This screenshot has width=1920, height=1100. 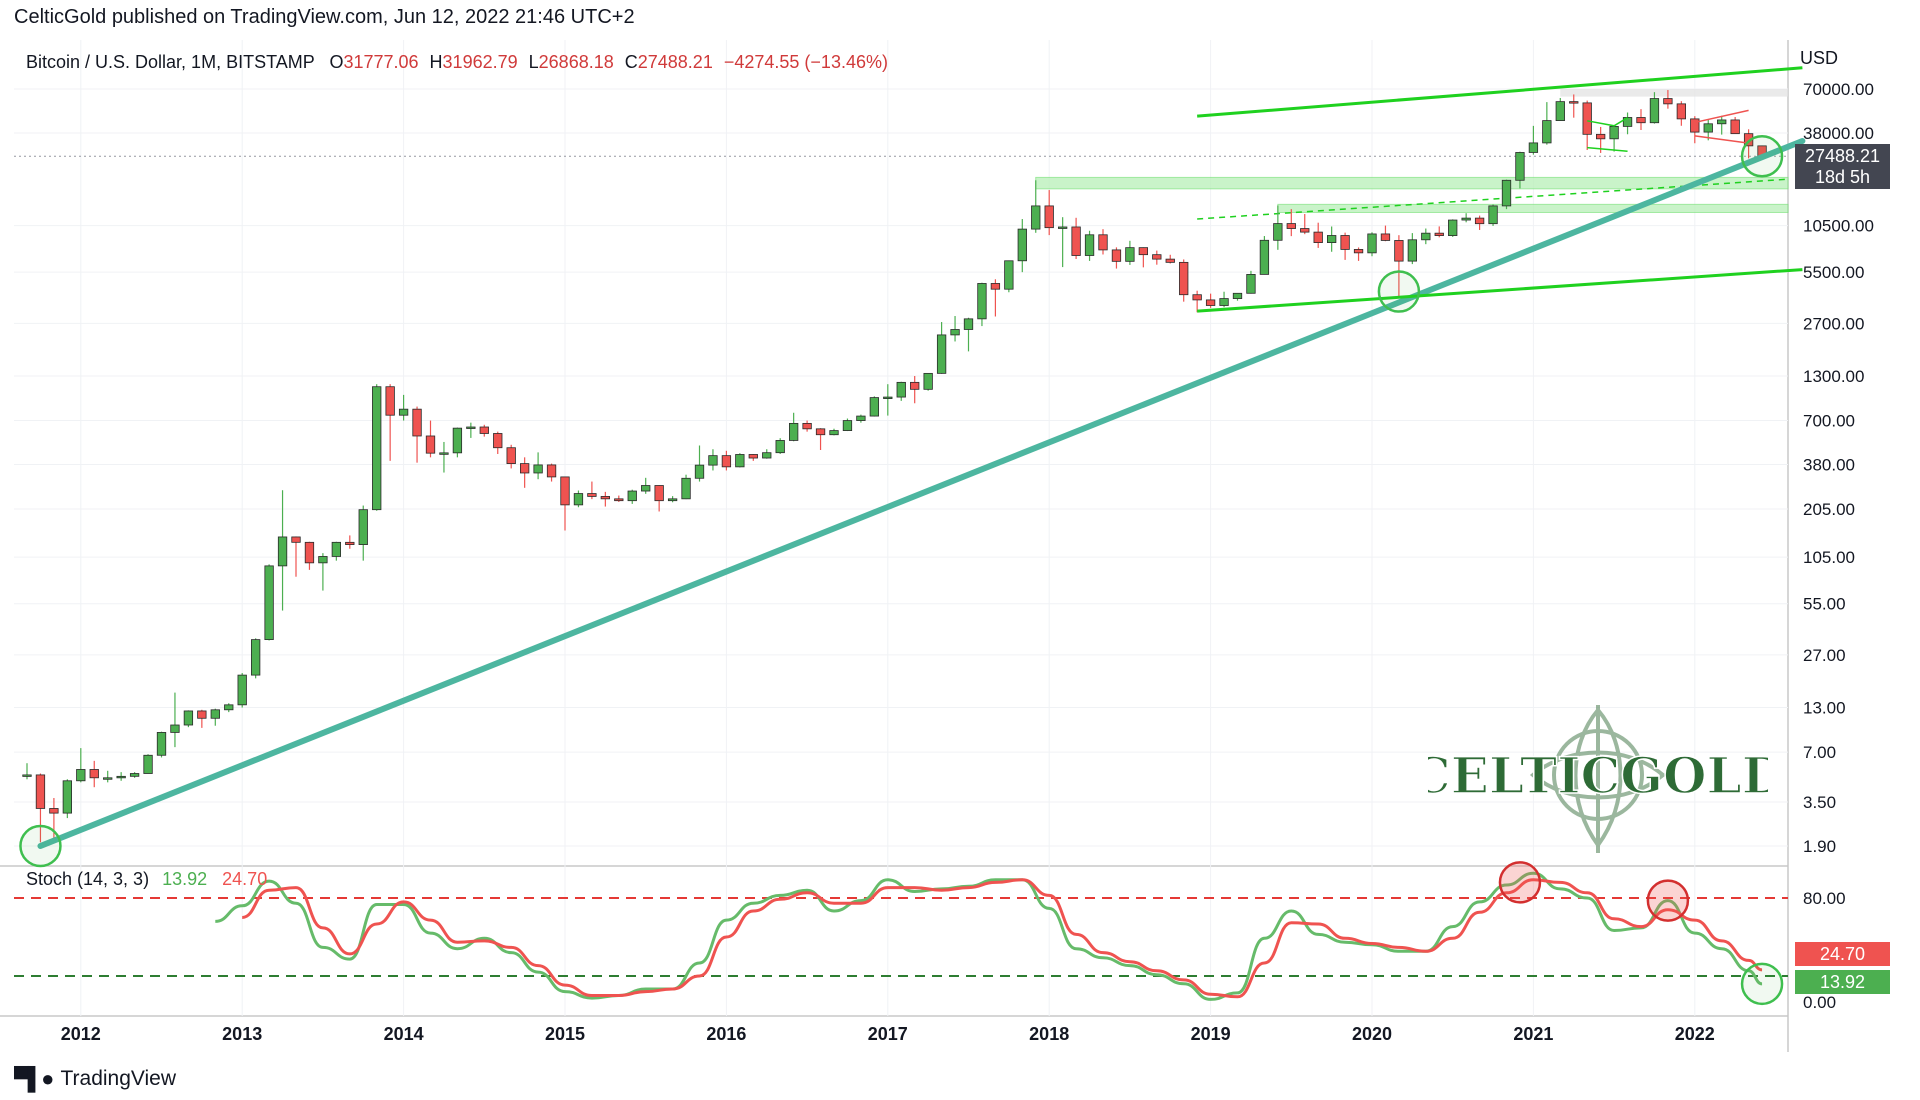 What do you see at coordinates (1500, 92) in the screenshot?
I see `channel-line` at bounding box center [1500, 92].